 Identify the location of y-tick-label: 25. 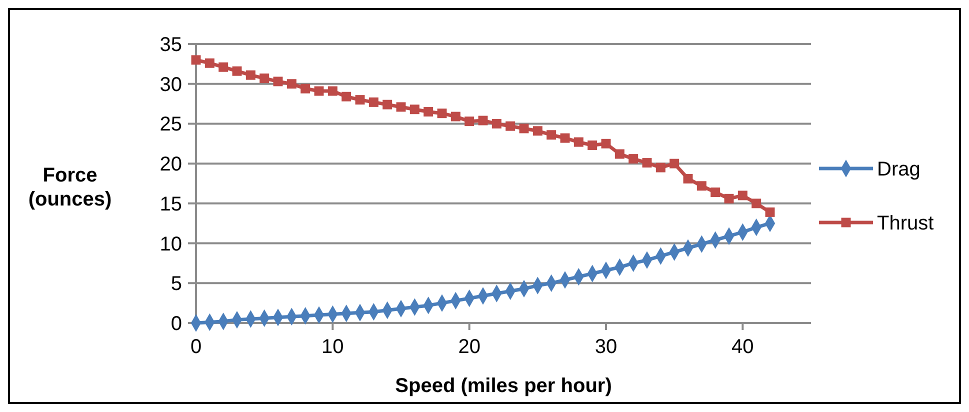
(171, 125).